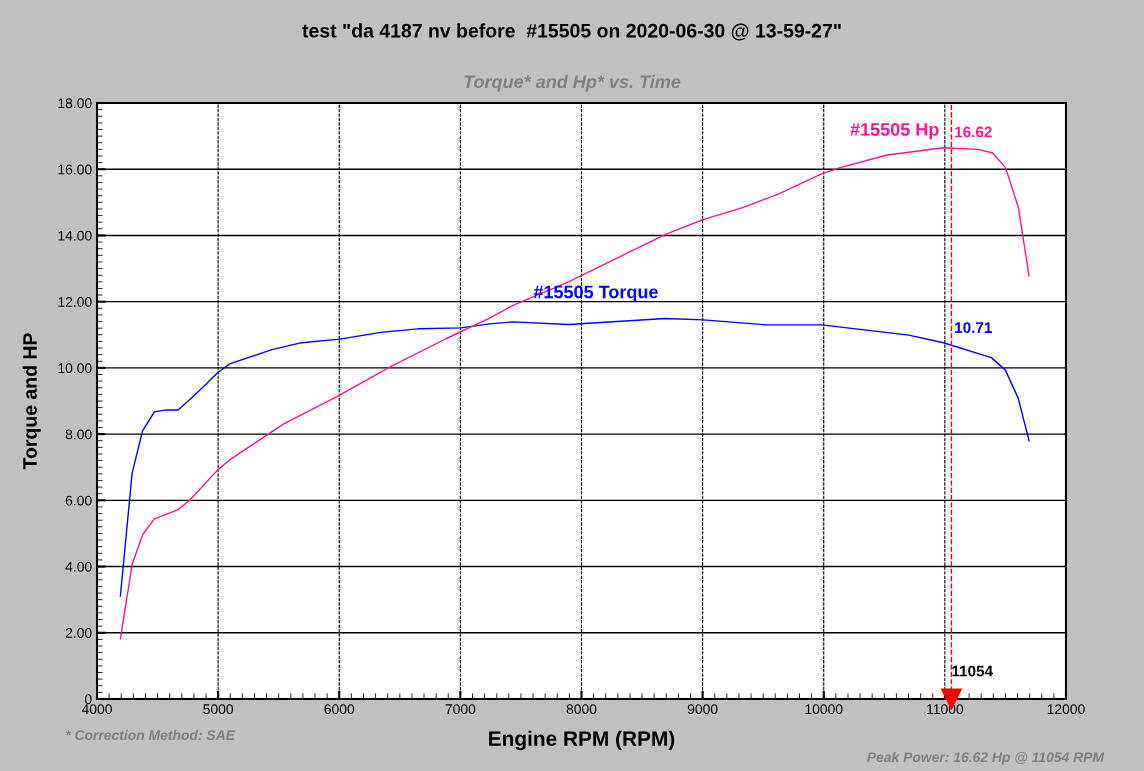 The height and width of the screenshot is (771, 1144). Describe the element at coordinates (986, 758) in the screenshot. I see `text: Peak Power: 16.62 Hp @ 11054 RPM` at that location.